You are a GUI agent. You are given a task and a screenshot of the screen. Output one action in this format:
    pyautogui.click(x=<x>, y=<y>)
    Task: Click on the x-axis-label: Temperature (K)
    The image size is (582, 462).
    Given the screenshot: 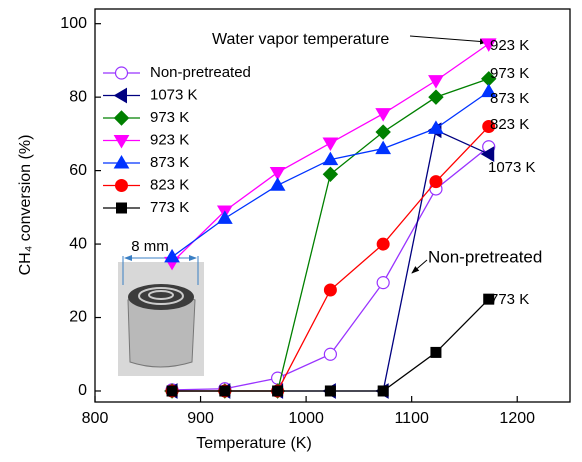 What is the action you would take?
    pyautogui.click(x=254, y=443)
    